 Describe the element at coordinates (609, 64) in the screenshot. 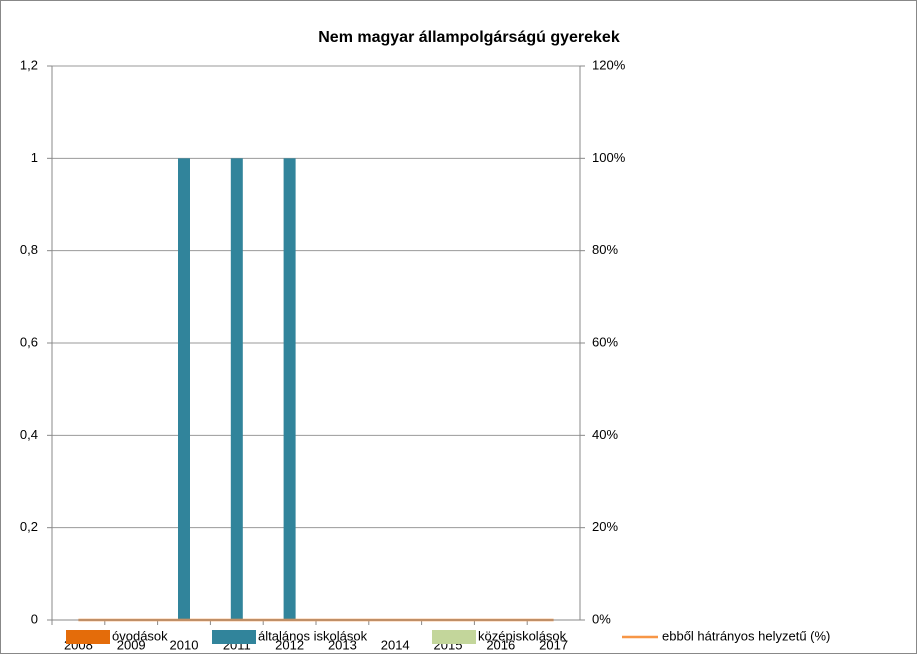

I see `y2-tick-label: 120%` at that location.